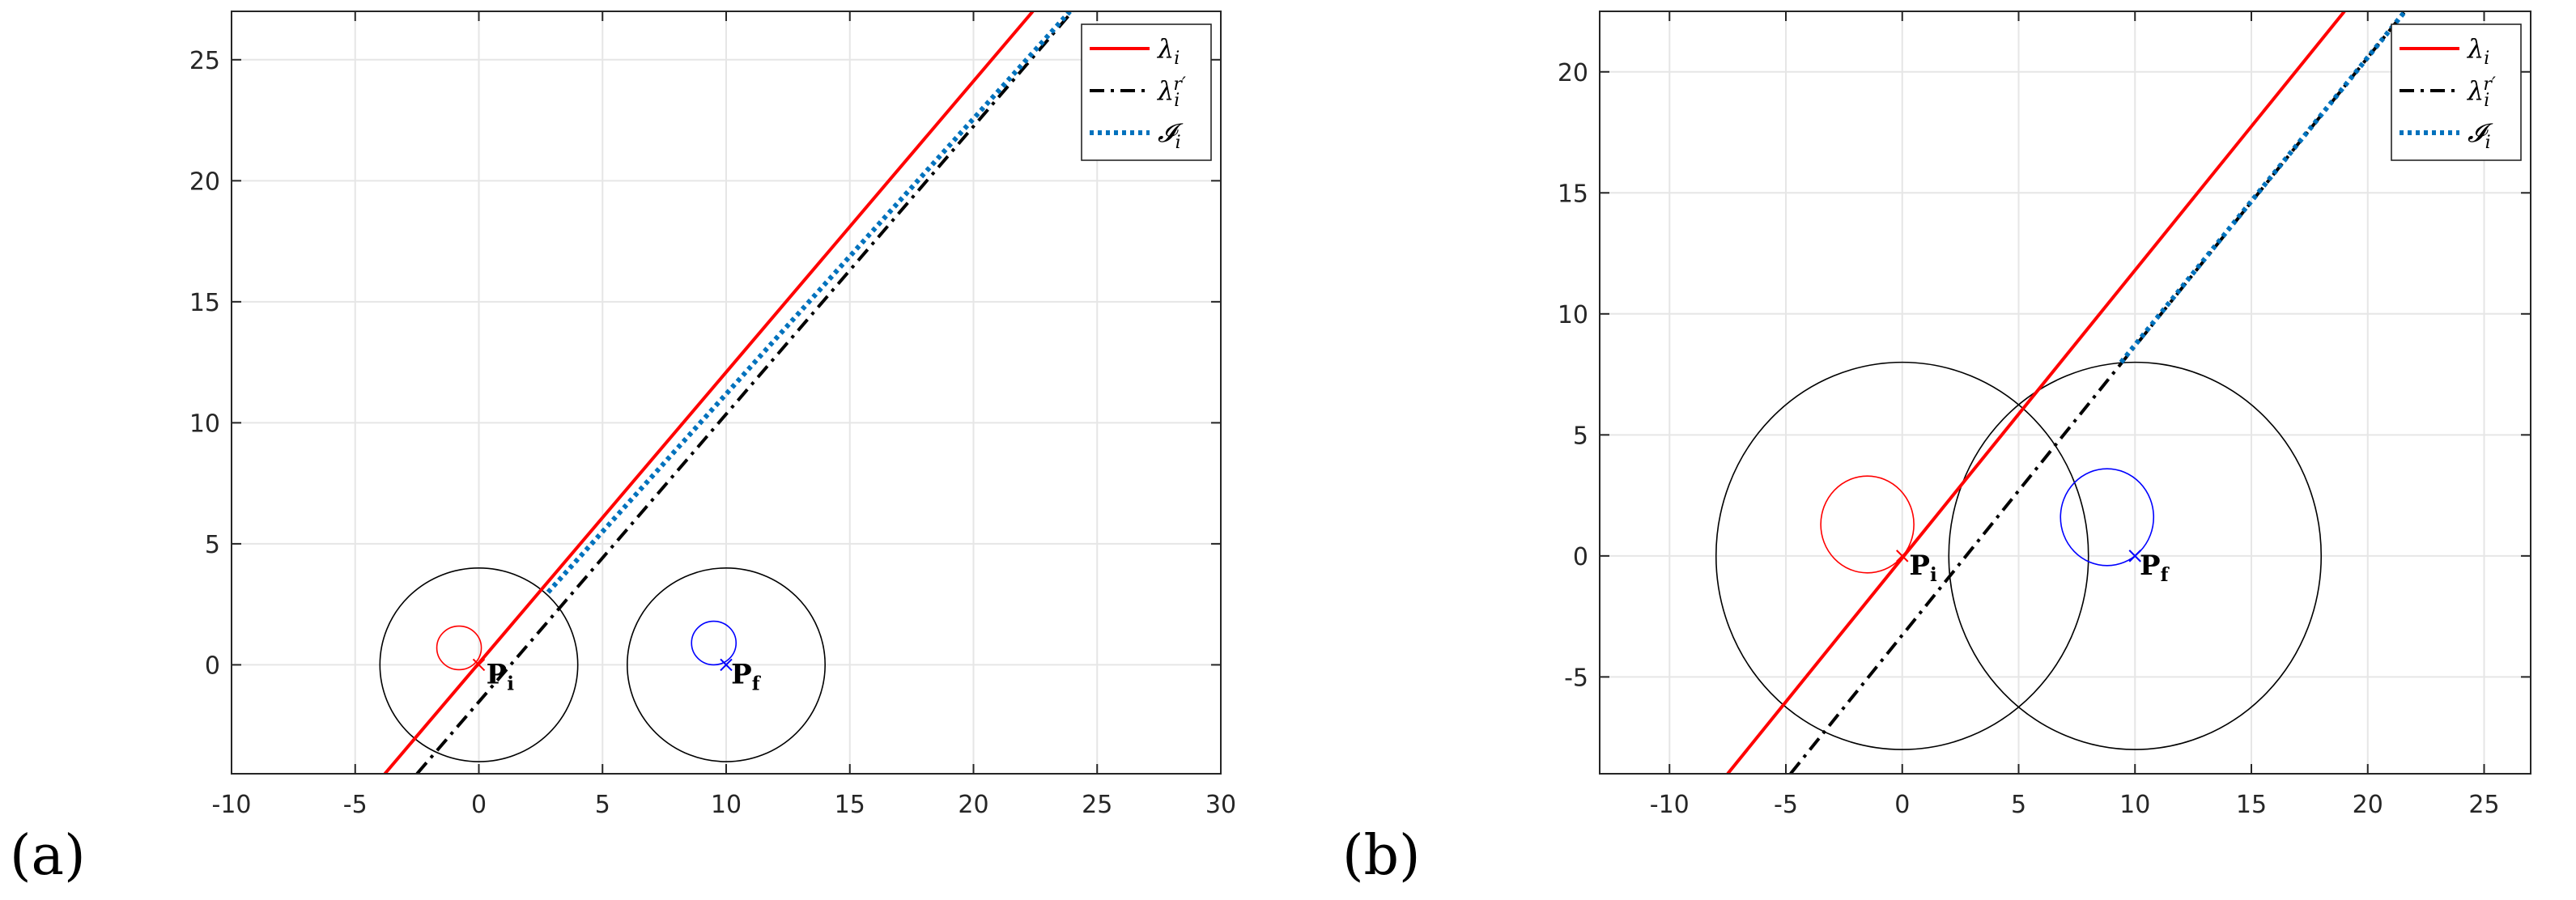  Describe the element at coordinates (48, 856) in the screenshot. I see `panel-label-a: (a)` at that location.